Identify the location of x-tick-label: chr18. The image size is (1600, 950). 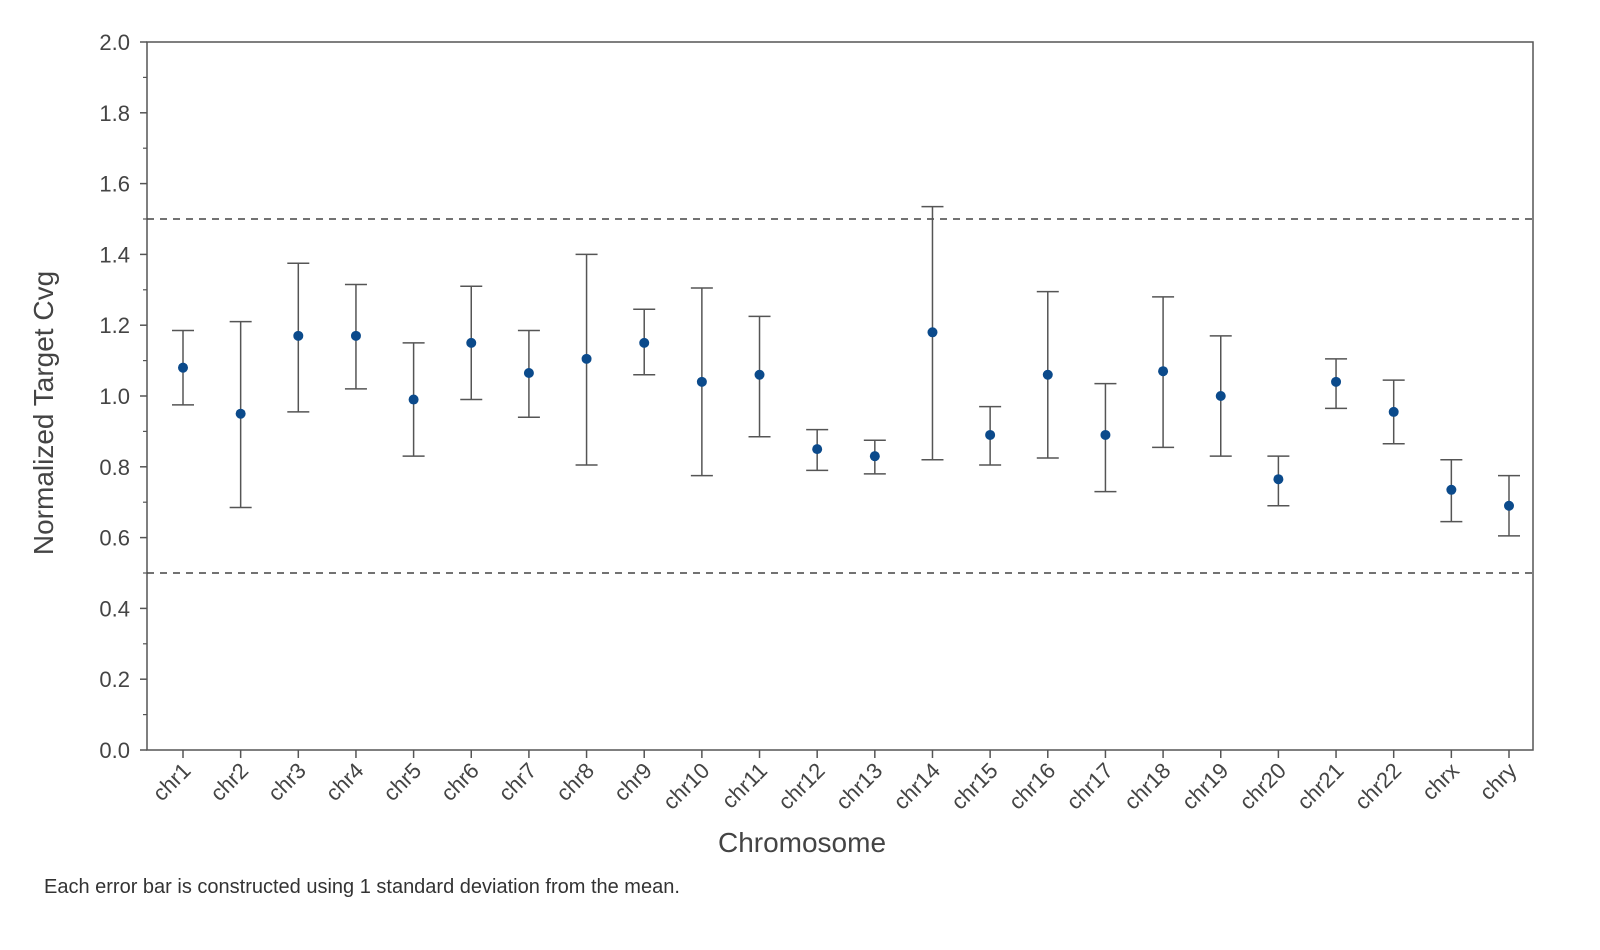
(1147, 786).